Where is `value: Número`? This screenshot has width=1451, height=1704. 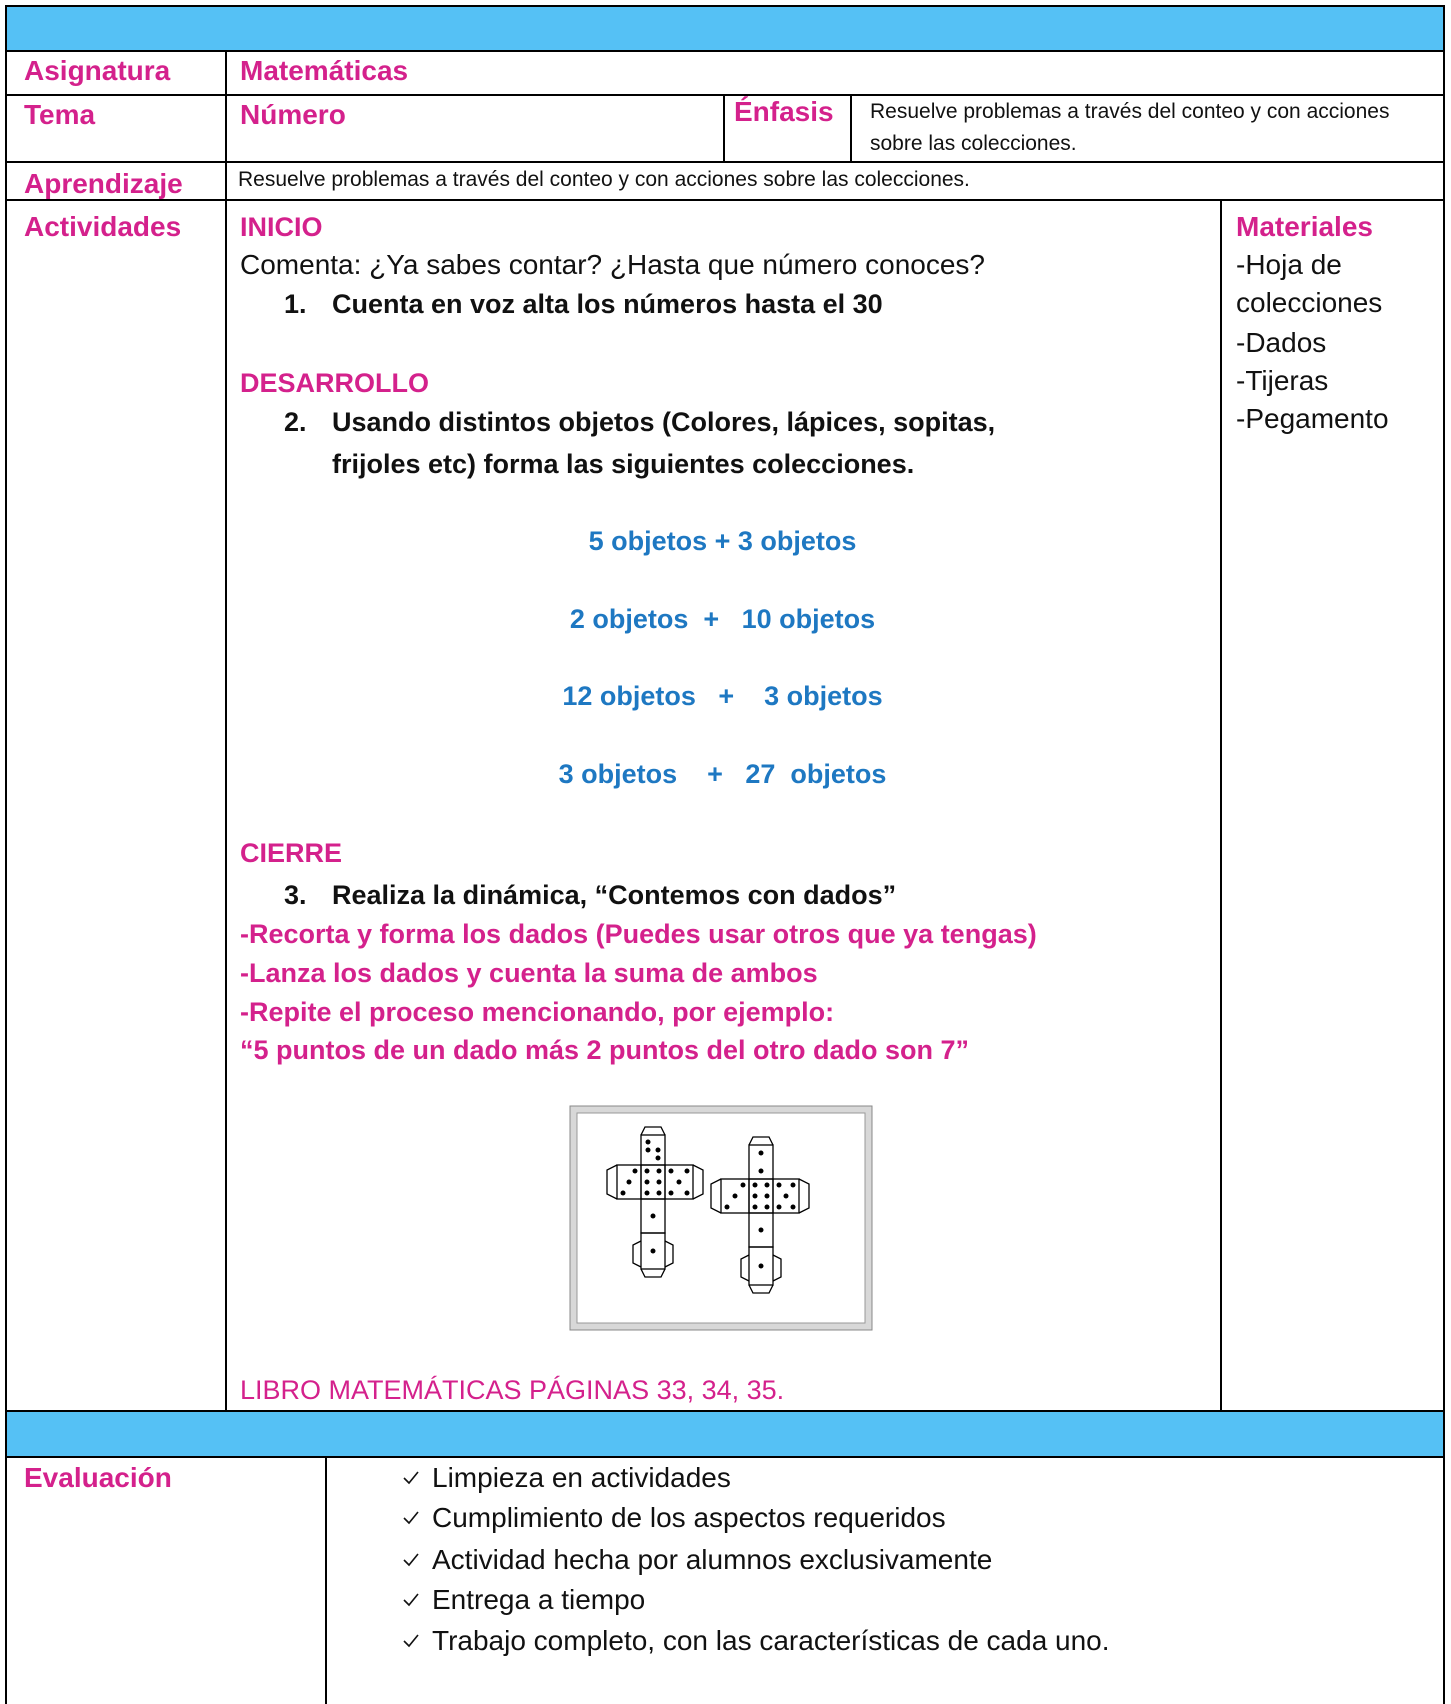
value: Número is located at coordinates (293, 114).